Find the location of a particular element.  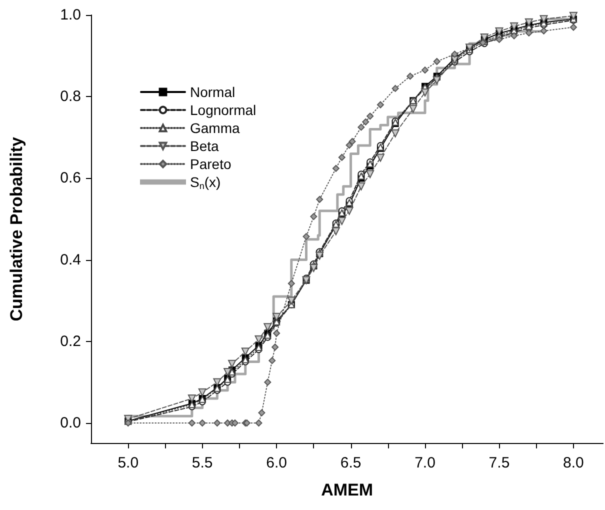

legend-label: Beta is located at coordinates (205, 146).